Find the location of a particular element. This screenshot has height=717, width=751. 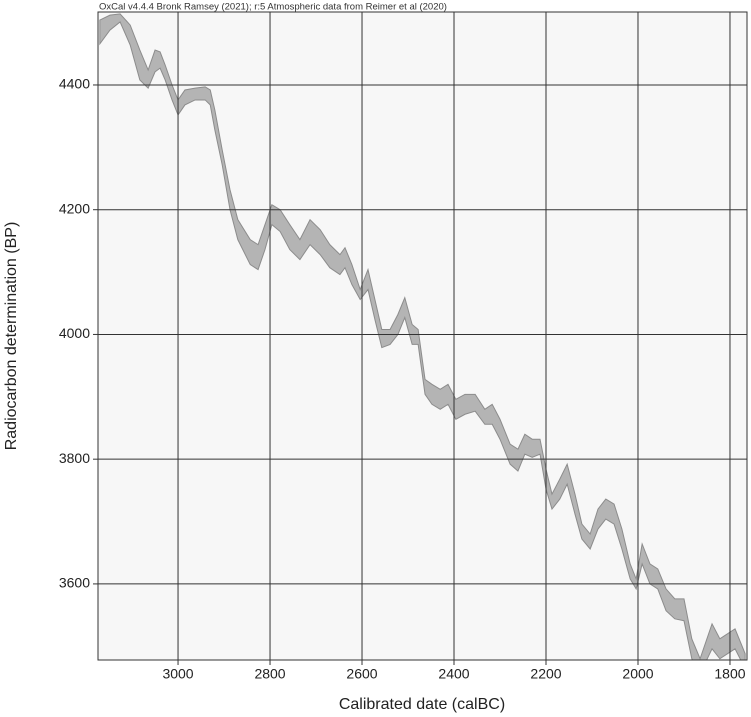

y-tick-label: 3800 is located at coordinates (74, 458).